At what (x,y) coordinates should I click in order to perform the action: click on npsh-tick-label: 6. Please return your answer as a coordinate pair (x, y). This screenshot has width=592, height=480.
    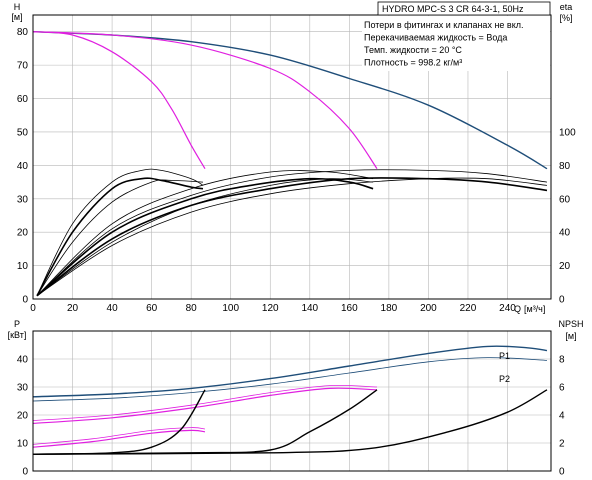
    Looking at the image, I should click on (562, 388).